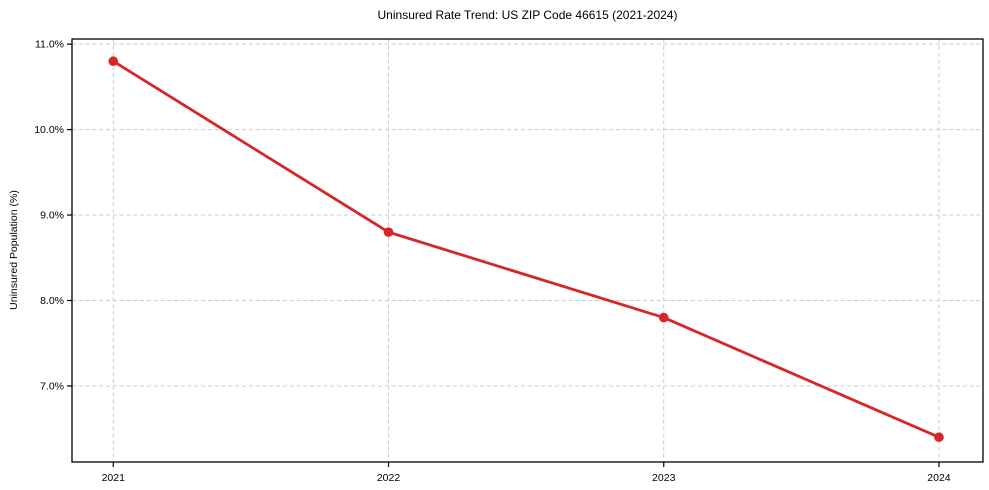 The width and height of the screenshot is (989, 490). What do you see at coordinates (52, 386) in the screenshot?
I see `y-tick-label: 7.0%` at bounding box center [52, 386].